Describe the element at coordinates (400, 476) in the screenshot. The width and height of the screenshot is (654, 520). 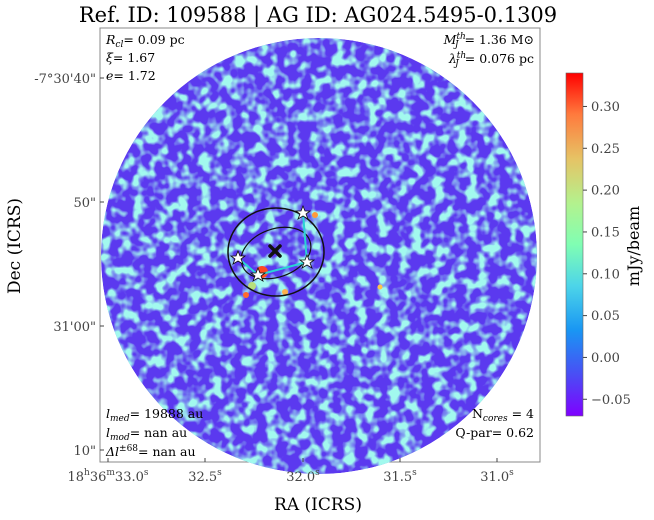
I see `x-tick-label: 31.5s` at that location.